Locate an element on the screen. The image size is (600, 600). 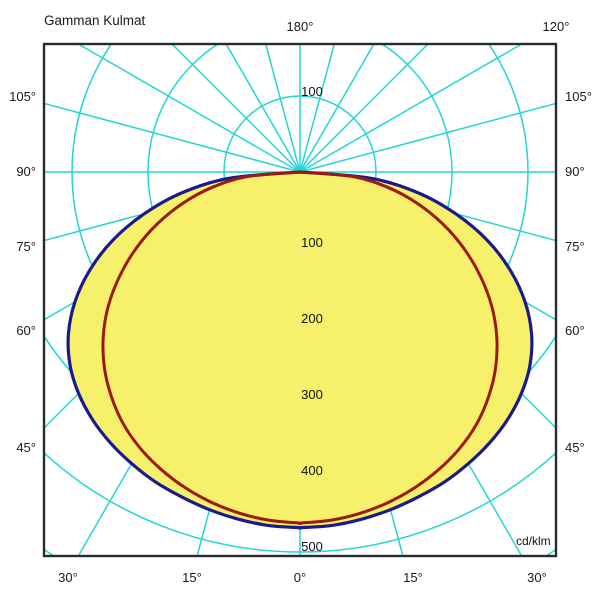
unit-label: cd/klm is located at coordinates (533, 541).